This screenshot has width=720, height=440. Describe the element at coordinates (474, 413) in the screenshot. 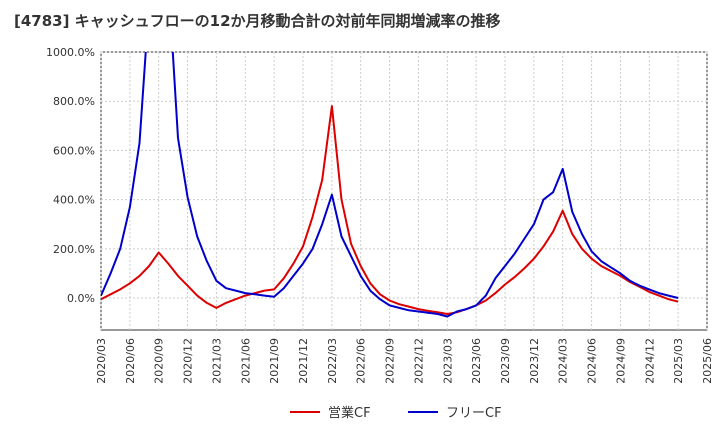

I see `legend-label-free-cf: フリーCF` at that location.